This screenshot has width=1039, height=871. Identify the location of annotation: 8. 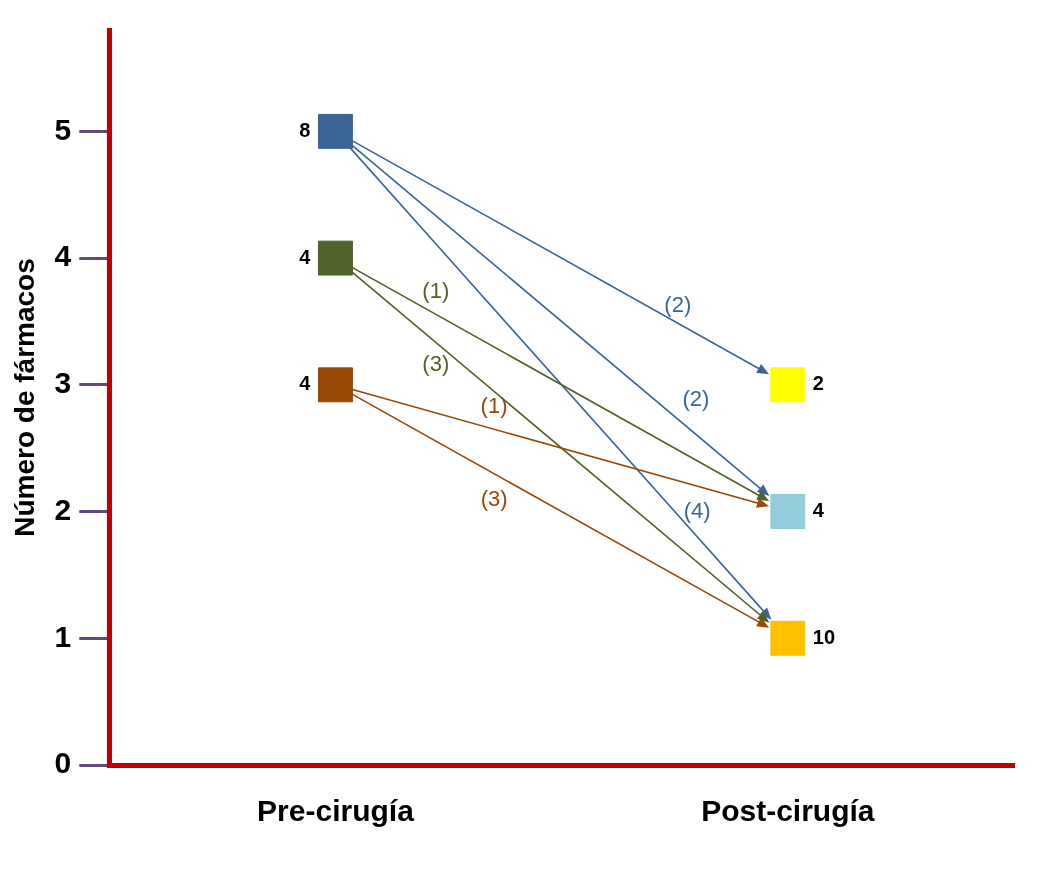
(305, 129).